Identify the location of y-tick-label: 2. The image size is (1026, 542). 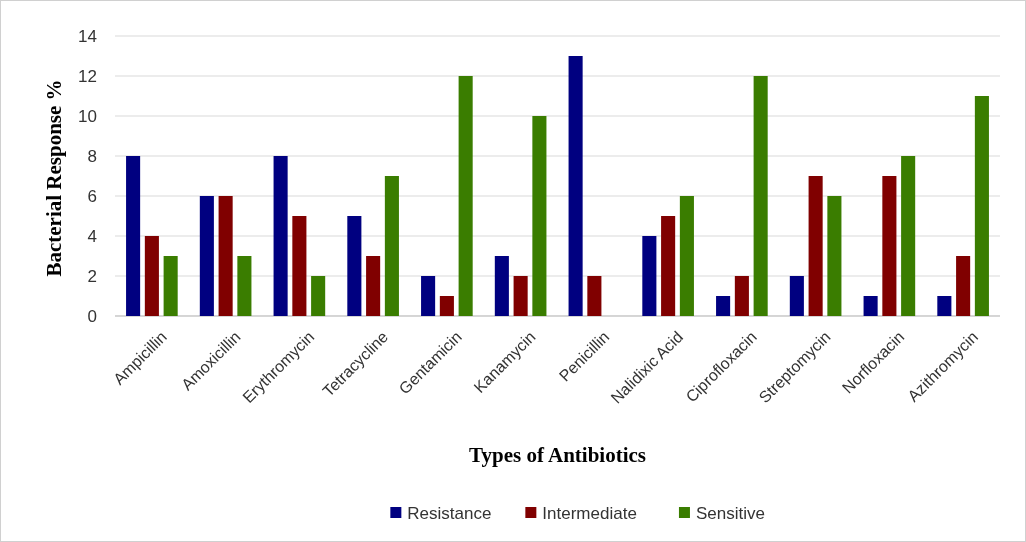
(92, 276).